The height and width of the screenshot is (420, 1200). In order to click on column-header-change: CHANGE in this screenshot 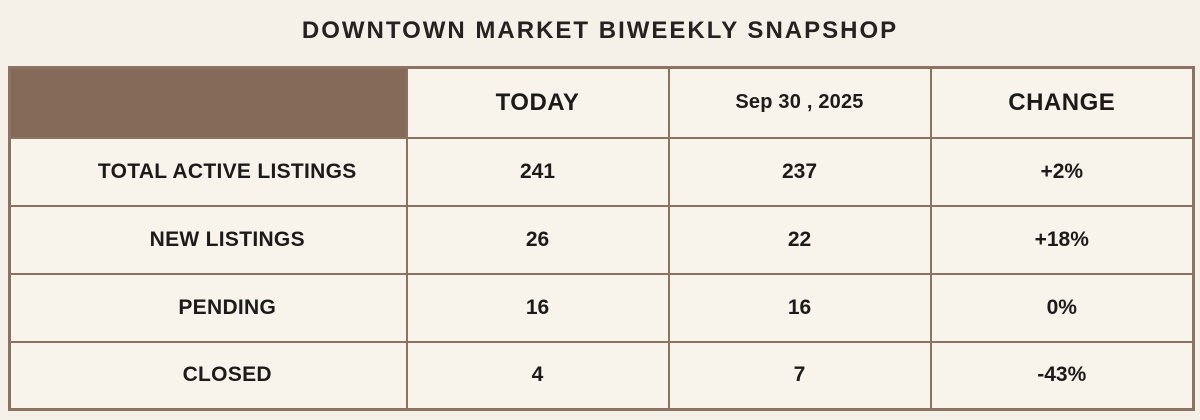, I will do `click(1062, 102)`.